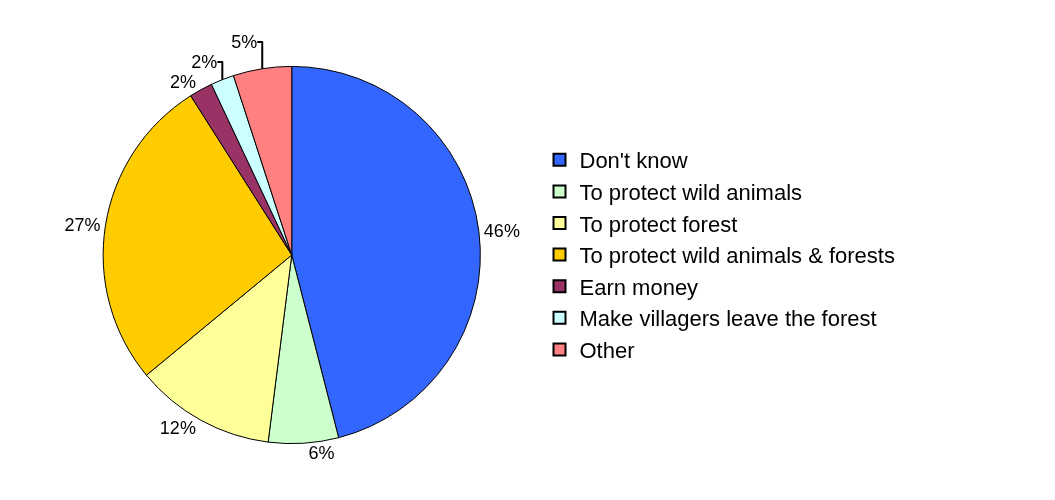 Image resolution: width=1055 pixels, height=500 pixels. What do you see at coordinates (177, 427) in the screenshot?
I see `data-label: 12%` at bounding box center [177, 427].